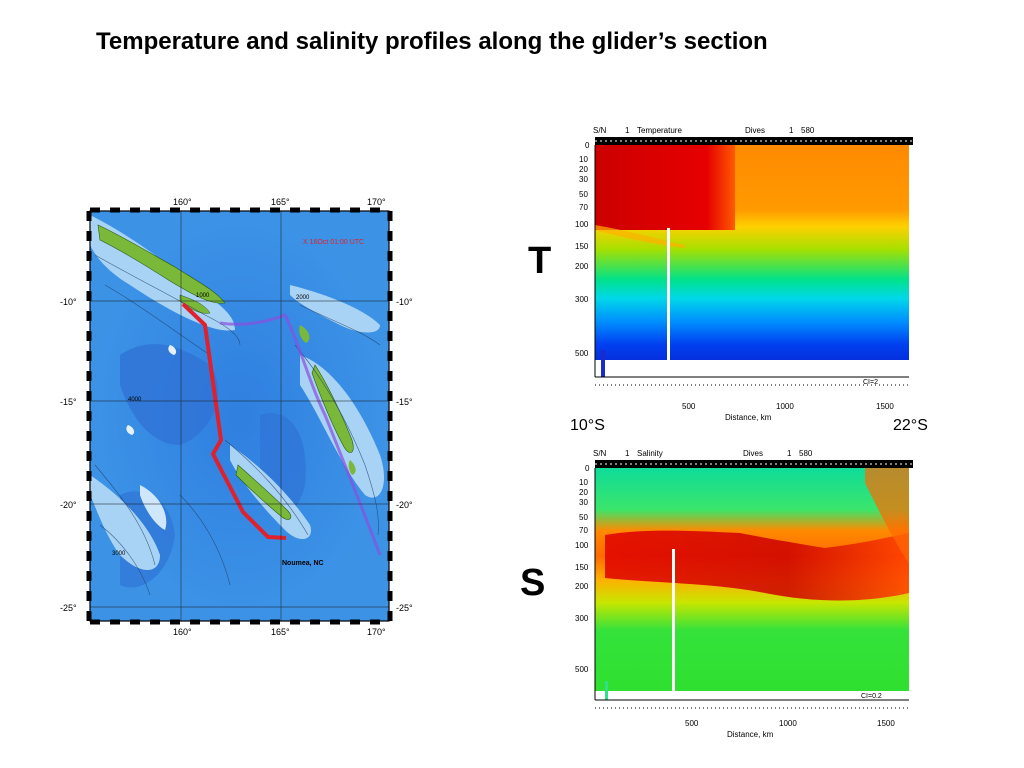 The image size is (1024, 768). What do you see at coordinates (870, 382) in the screenshot?
I see `contour-interval: CI=2` at bounding box center [870, 382].